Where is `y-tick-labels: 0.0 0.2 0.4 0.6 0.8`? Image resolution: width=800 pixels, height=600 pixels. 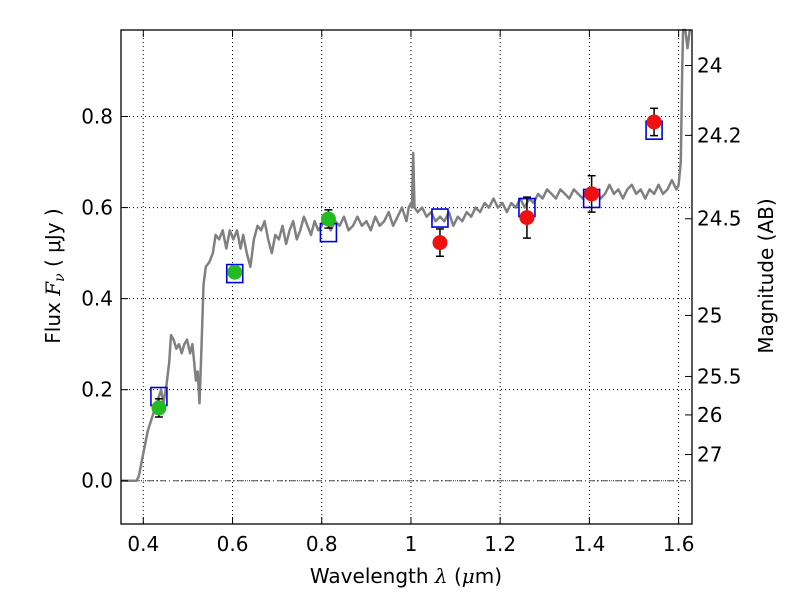
y-tick-labels: 0.0 0.2 0.4 0.6 0.8 is located at coordinates (97, 299).